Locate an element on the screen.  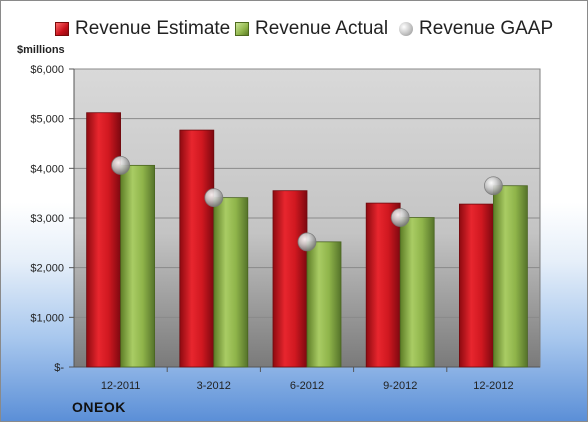
legend-swatch-actual is located at coordinates (242, 29).